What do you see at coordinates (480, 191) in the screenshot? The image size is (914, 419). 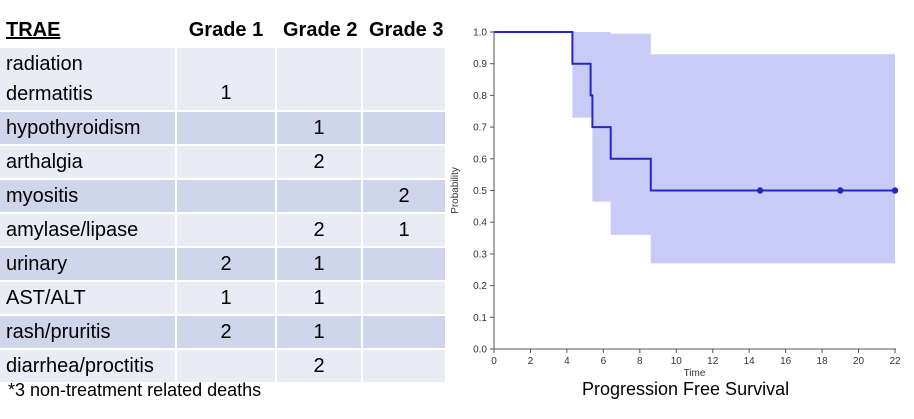 I see `y-tick-label: 0.5` at bounding box center [480, 191].